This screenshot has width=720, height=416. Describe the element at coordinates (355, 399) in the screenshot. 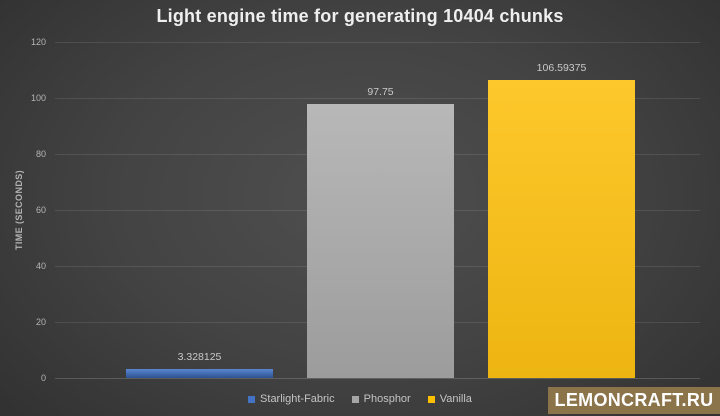

I see `legend-swatch-phosphor` at that location.